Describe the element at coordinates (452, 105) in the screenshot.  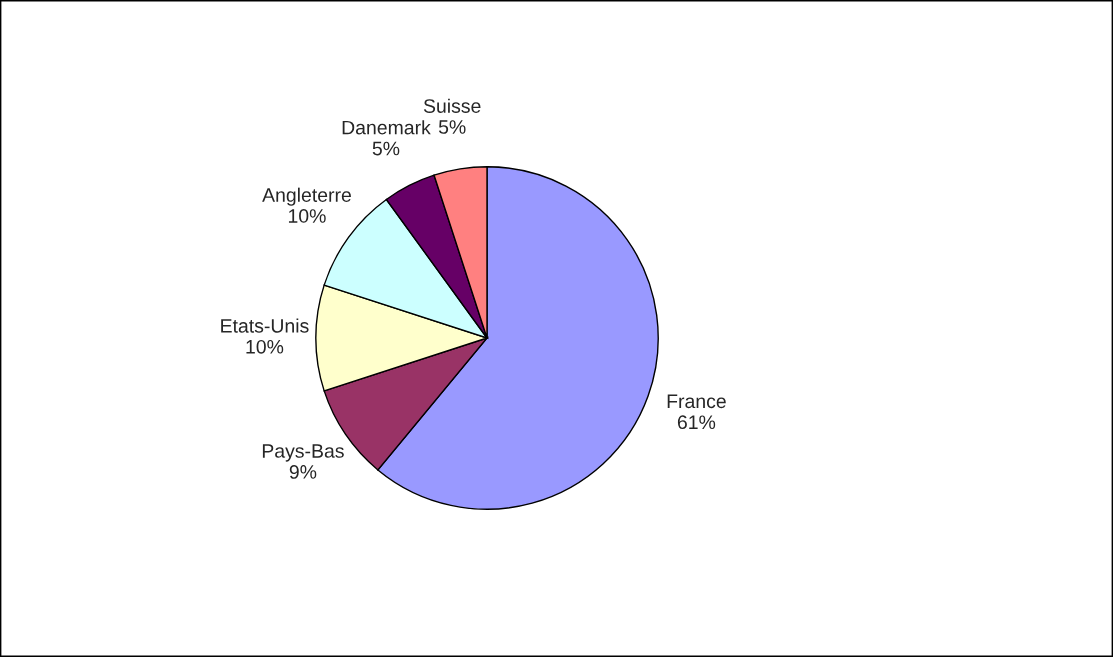
I see `slice-label: Suisse` at that location.